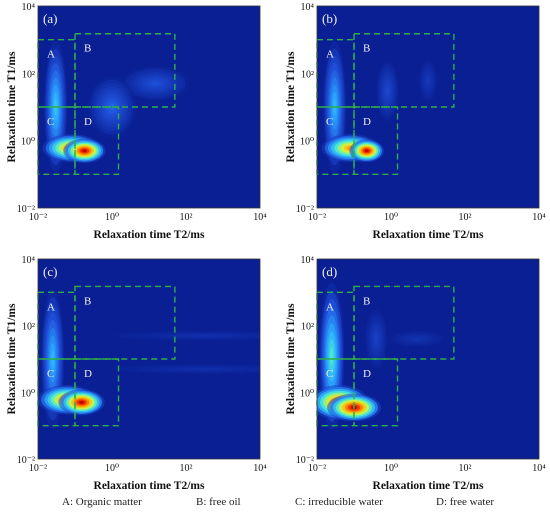 This screenshot has height=514, width=550. Describe the element at coordinates (218, 502) in the screenshot. I see `caption-free-oil: B: free oil` at that location.